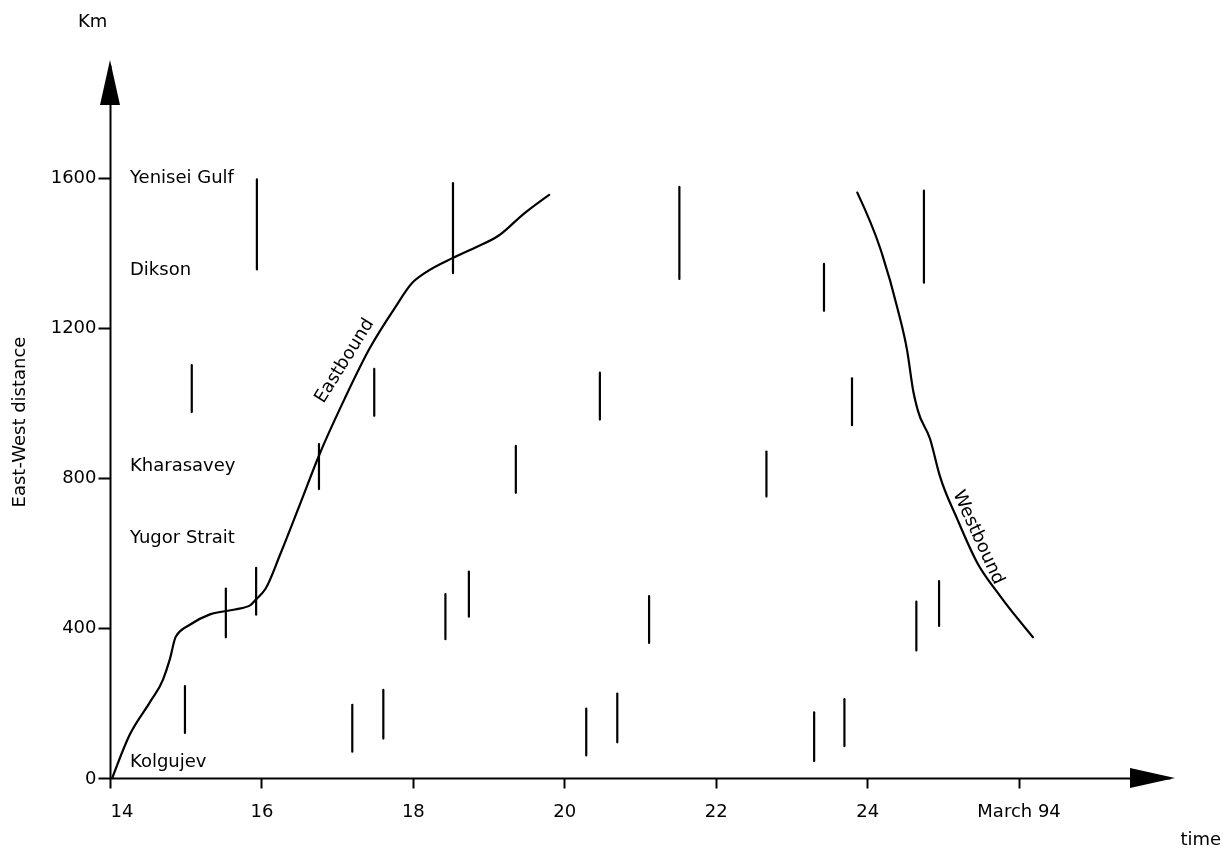 The height and width of the screenshot is (859, 1228). I want to click on x-tick-label: 22, so click(716, 810).